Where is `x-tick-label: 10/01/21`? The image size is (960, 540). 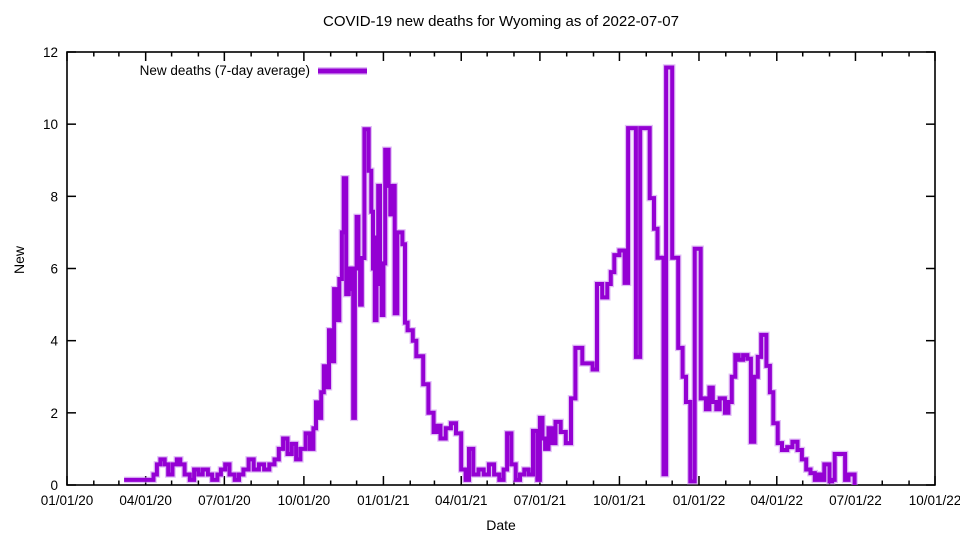 x-tick-label: 10/01/21 is located at coordinates (619, 500).